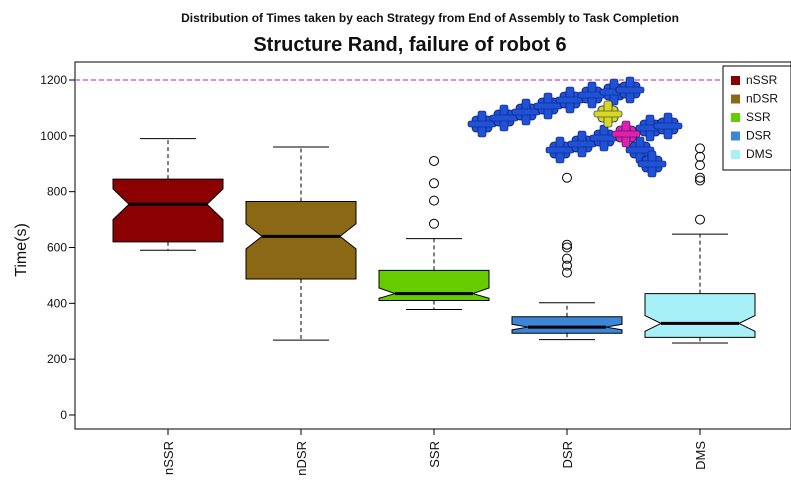 Image resolution: width=791 pixels, height=498 pixels. I want to click on legend-label: SSR, so click(758, 117).